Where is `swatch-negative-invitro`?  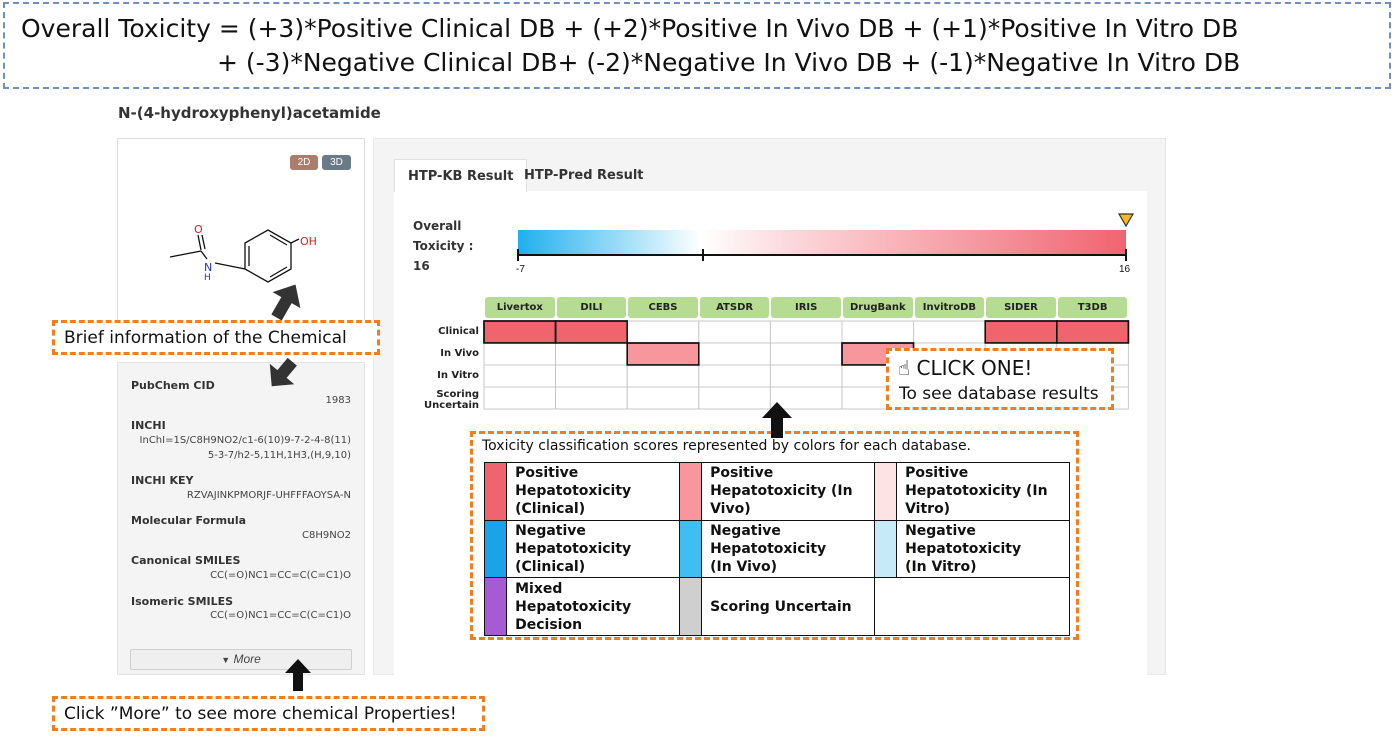
swatch-negative-invitro is located at coordinates (885, 549).